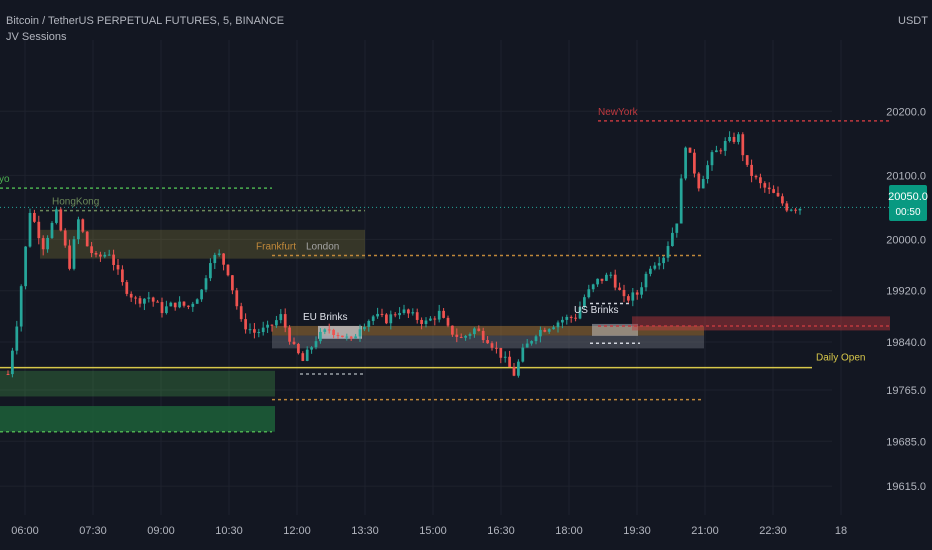 This screenshot has height=550, width=932. I want to click on price-tag-bg, so click(908, 203).